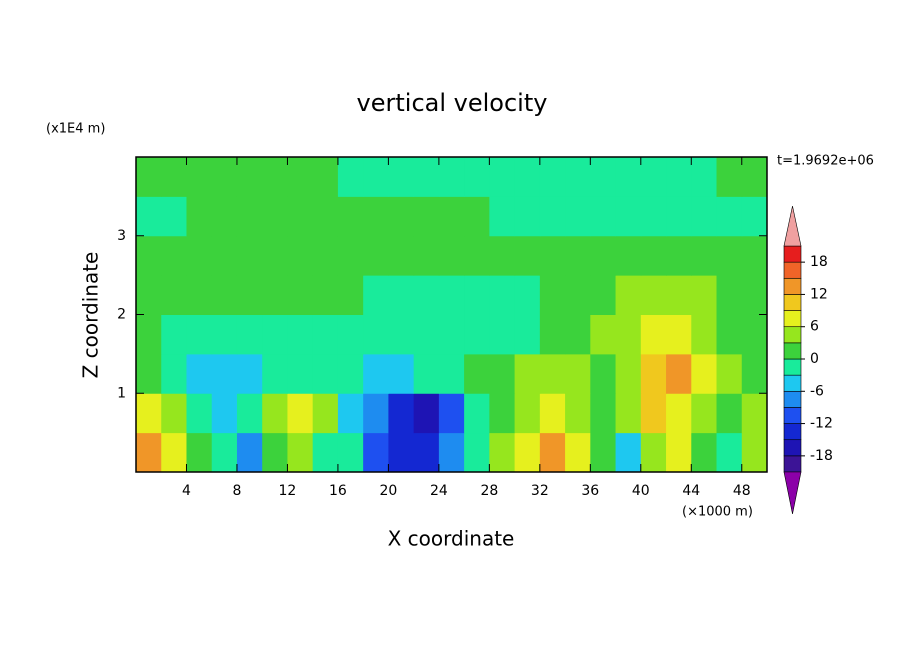  Describe the element at coordinates (792, 493) in the screenshot. I see `colorbar-extend-low` at that location.